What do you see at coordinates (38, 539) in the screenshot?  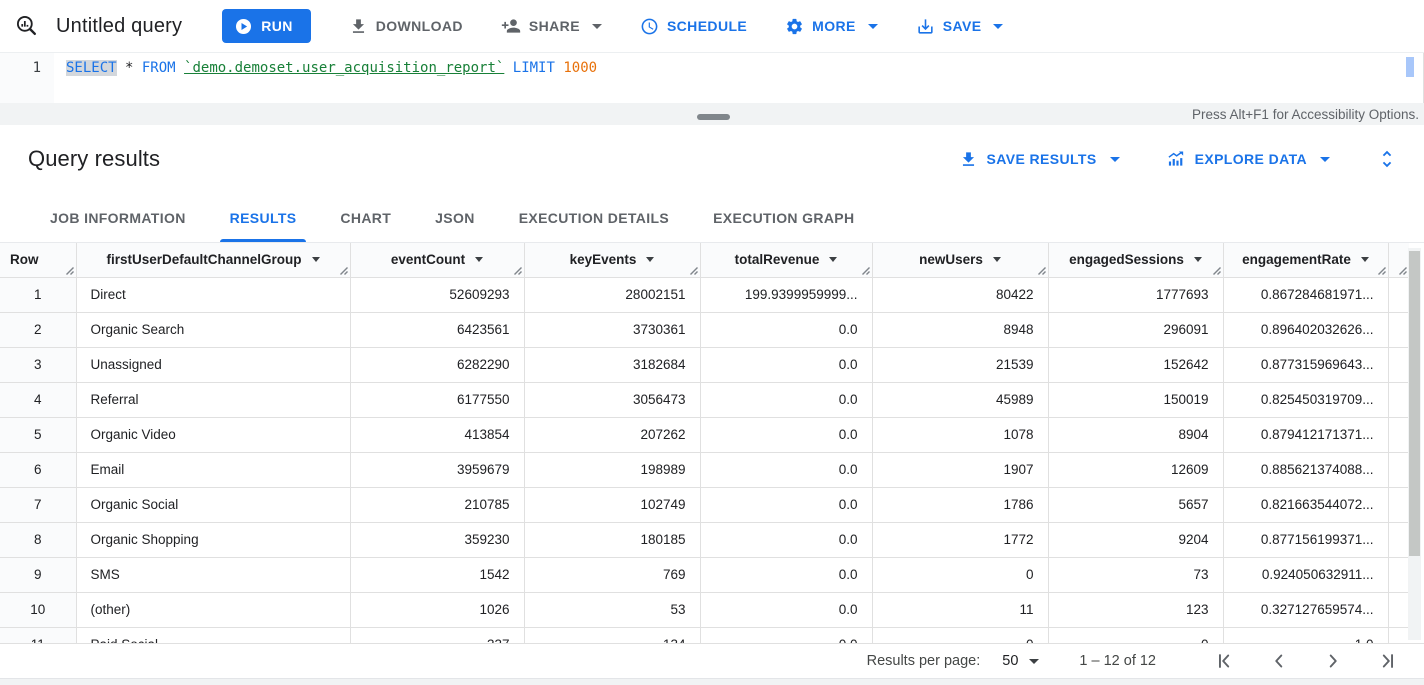 I see `row-number-cell: 8` at bounding box center [38, 539].